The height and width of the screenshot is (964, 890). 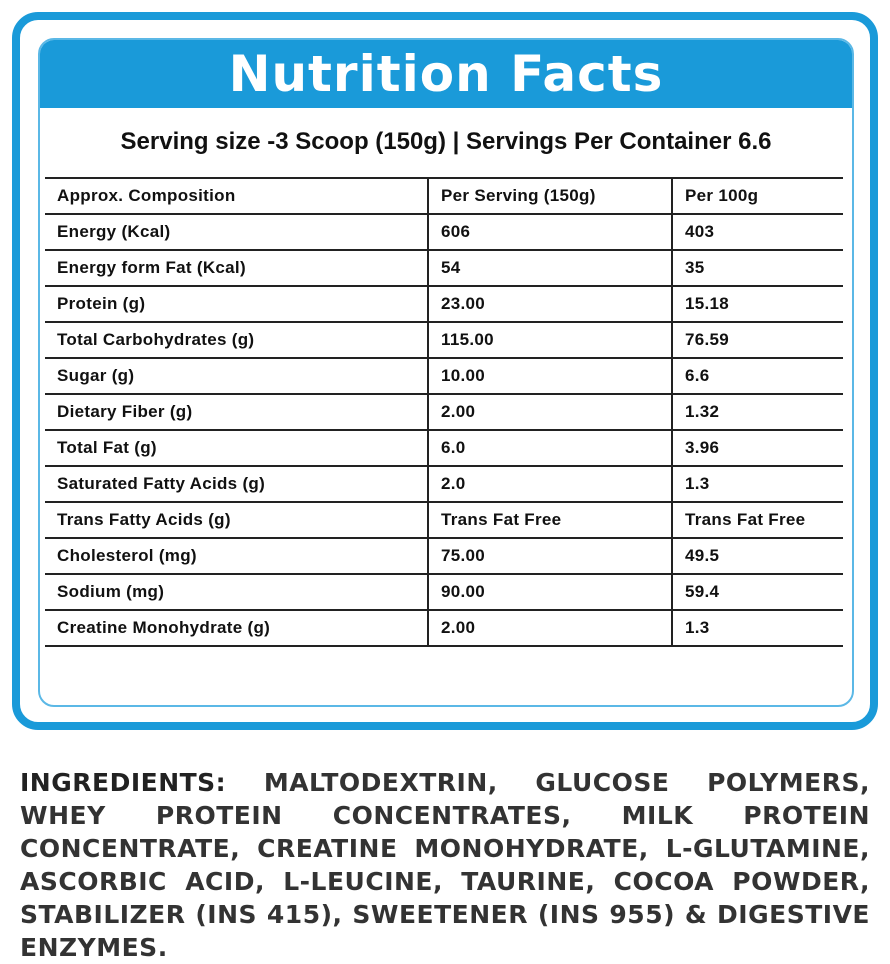 I want to click on column-header: Approx. Composition, so click(x=237, y=196).